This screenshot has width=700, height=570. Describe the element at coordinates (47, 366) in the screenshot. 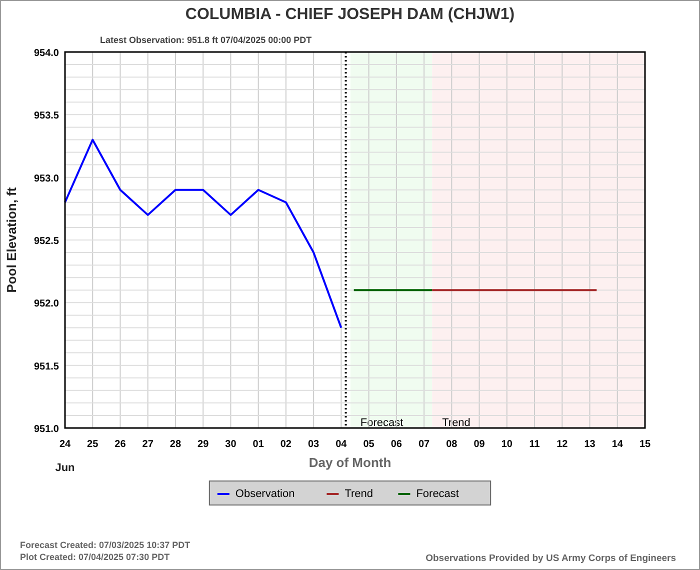

I see `y-tick-label: 951.5` at that location.